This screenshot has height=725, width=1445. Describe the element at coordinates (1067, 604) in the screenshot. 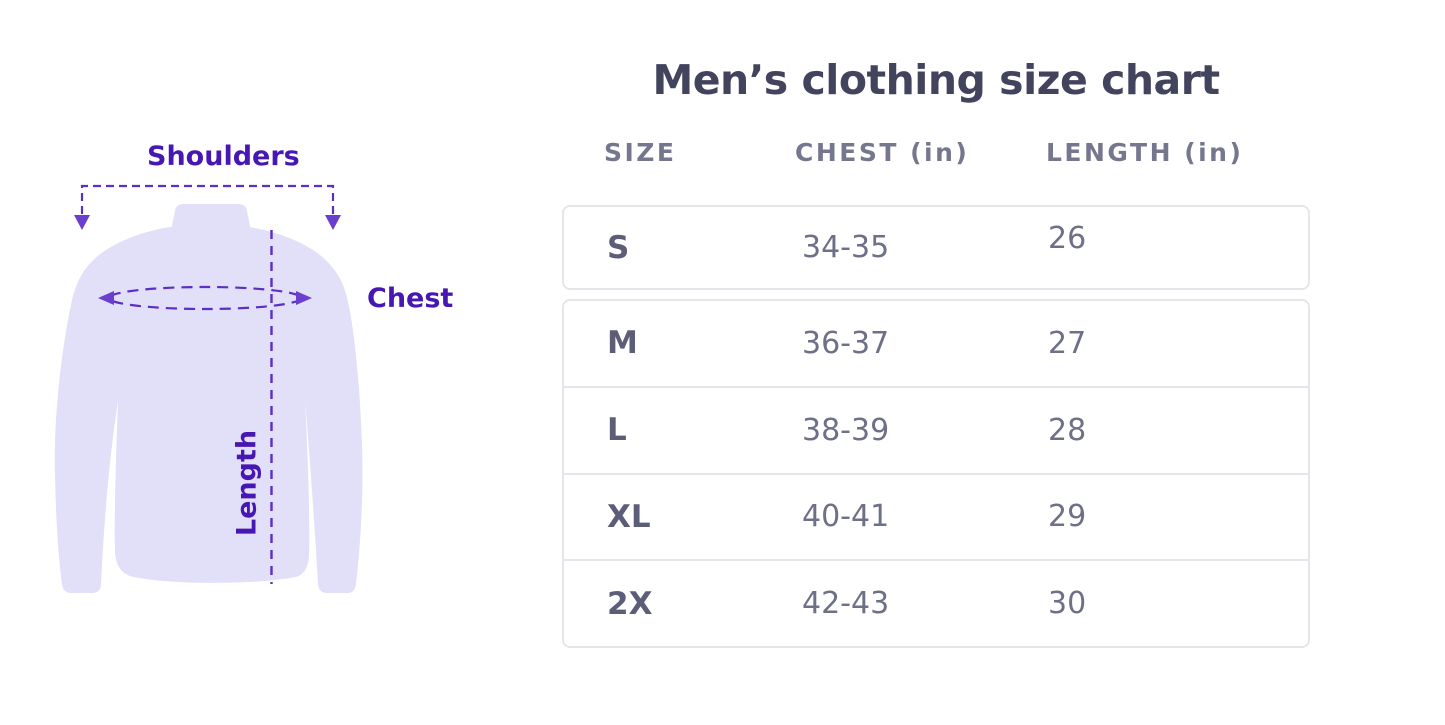

I see `cell-length: 30` at that location.